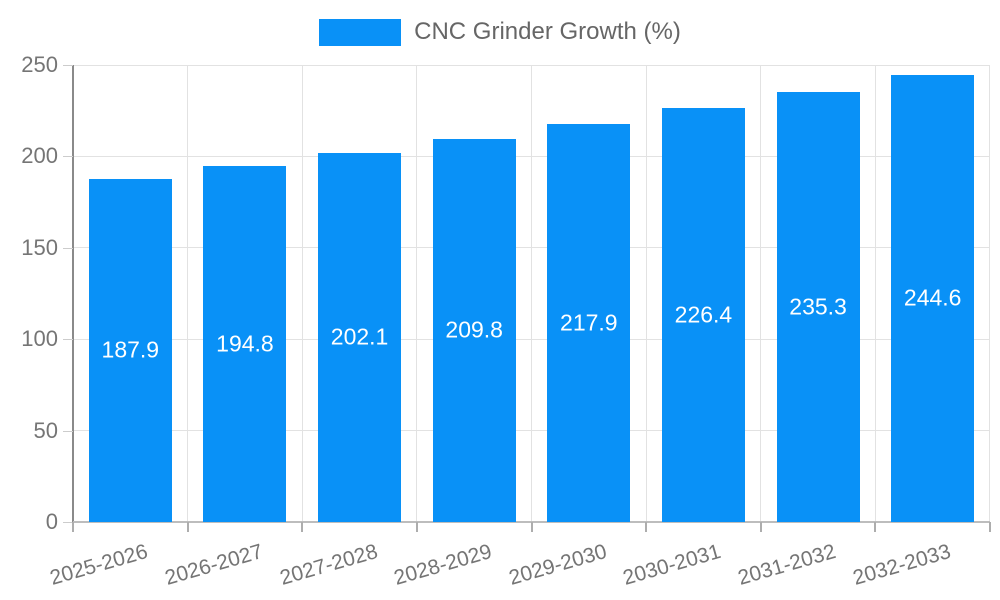 The image size is (1000, 600). I want to click on bar-value-label: 194.8, so click(245, 343).